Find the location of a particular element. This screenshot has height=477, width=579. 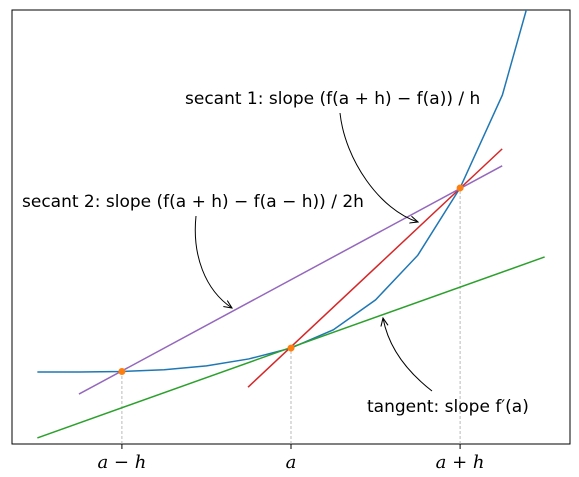

annotation: secant 1: slope (f(a + h) − f(a)) / h is located at coordinates (332, 99).